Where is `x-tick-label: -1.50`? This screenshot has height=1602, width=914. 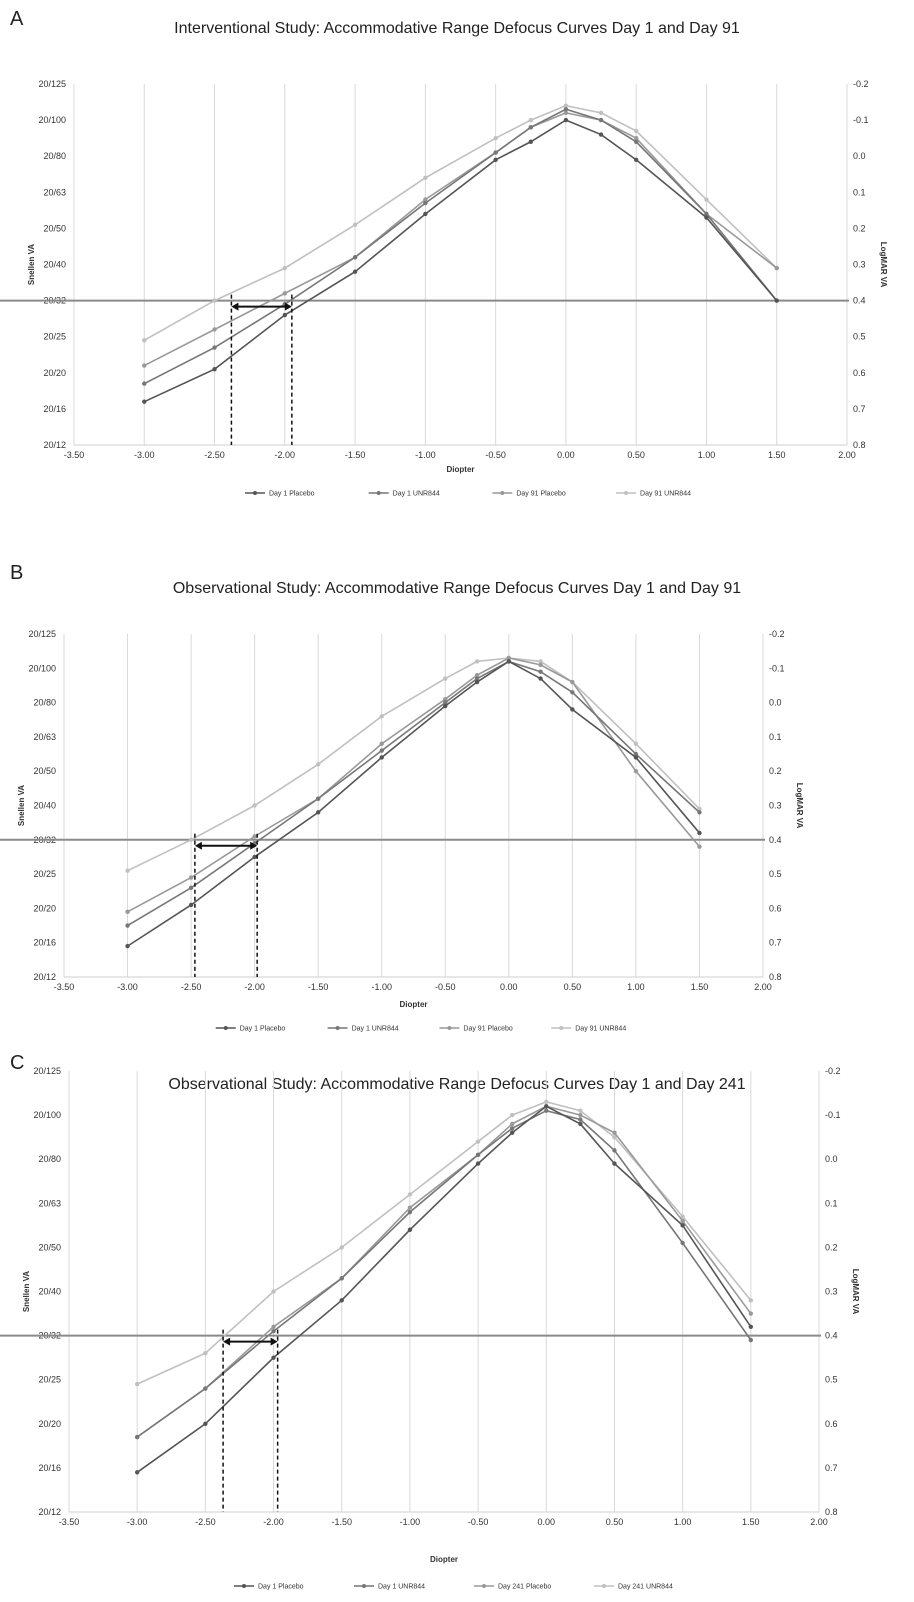 x-tick-label: -1.50 is located at coordinates (341, 1522).